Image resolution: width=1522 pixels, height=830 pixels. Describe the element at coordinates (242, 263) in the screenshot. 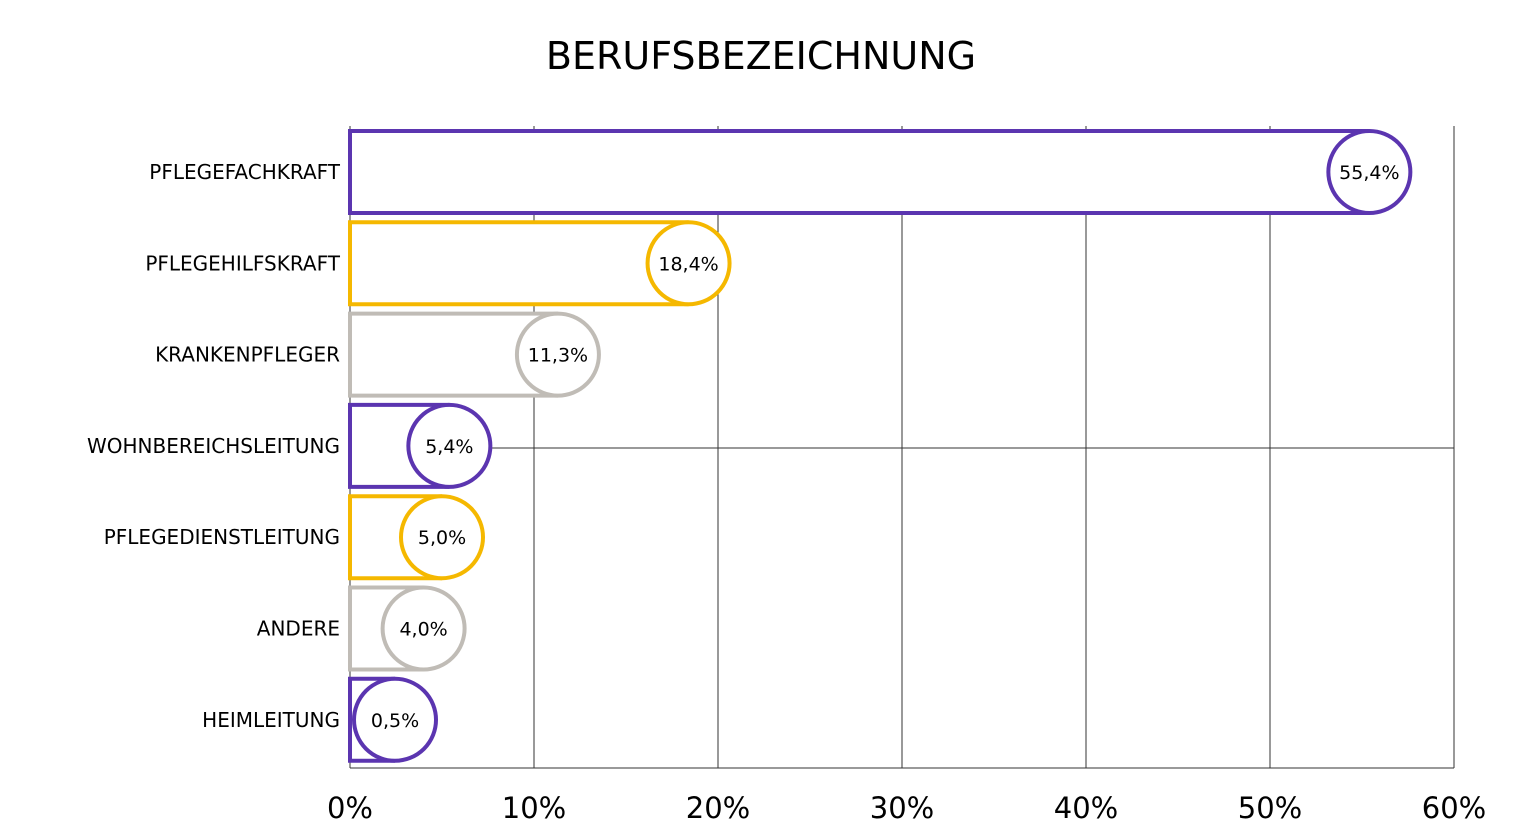

I see `category-label-1: PFLEGEHILFSKRAFT` at that location.